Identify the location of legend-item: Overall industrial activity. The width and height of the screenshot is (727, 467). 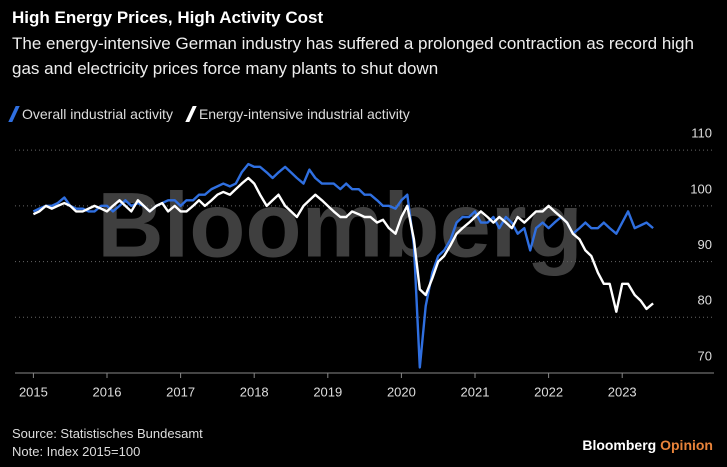
(90, 114).